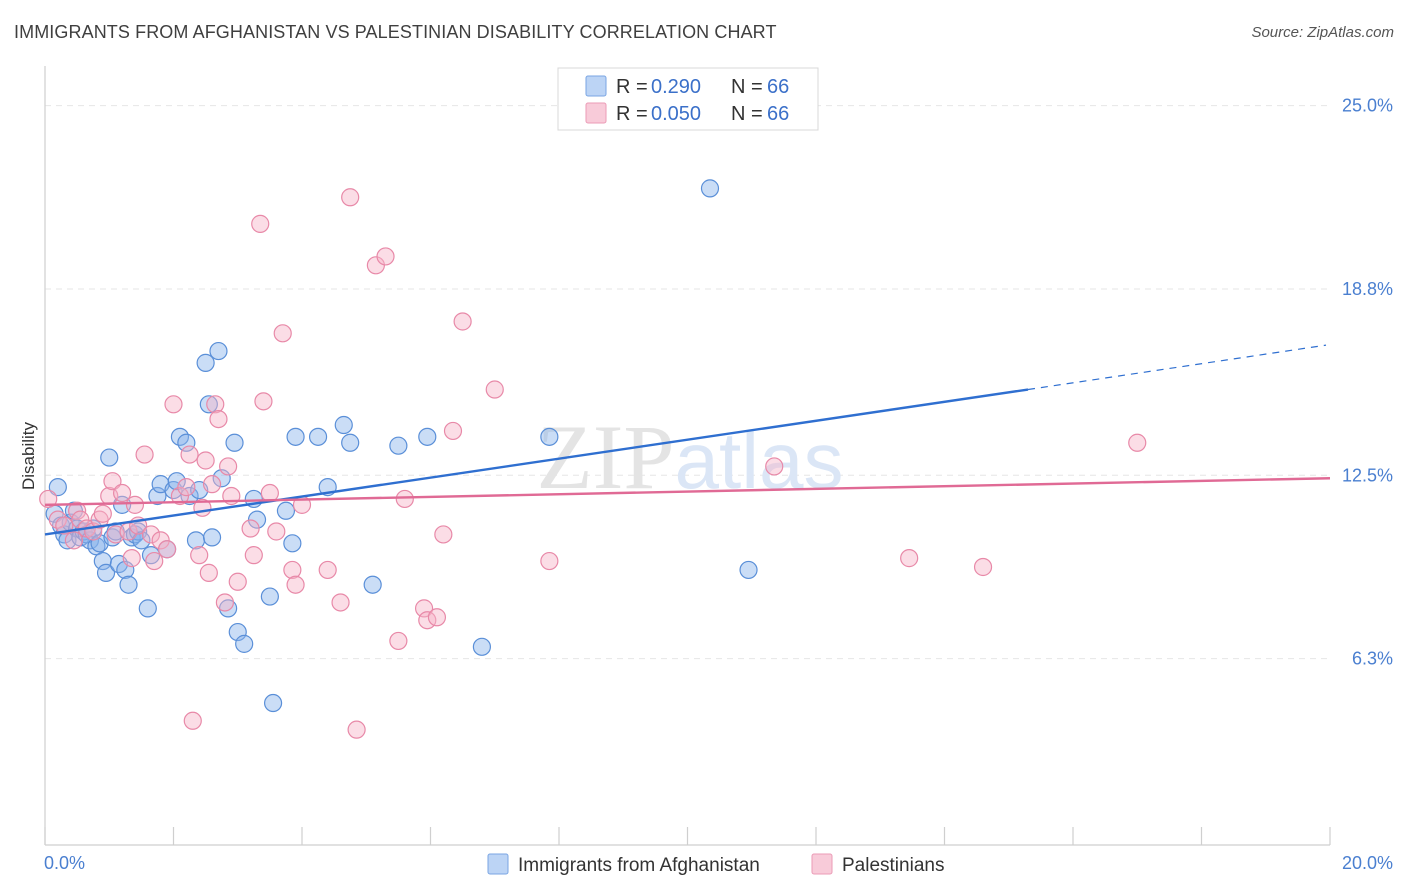  I want to click on y-tick-label-3: 25.0%, so click(1367, 106).